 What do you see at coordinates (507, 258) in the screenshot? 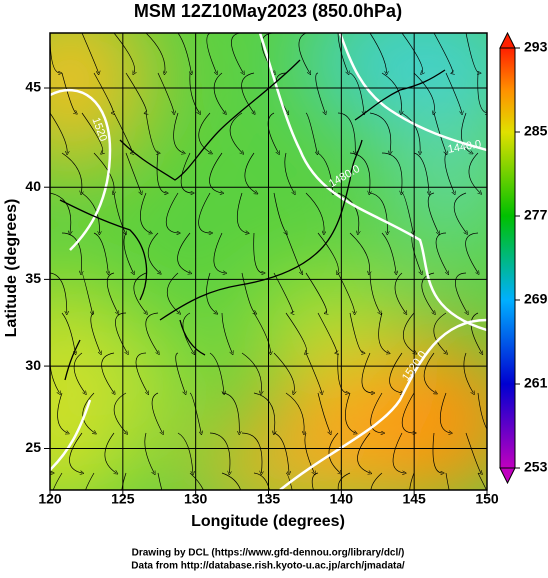
I see `colorbar` at bounding box center [507, 258].